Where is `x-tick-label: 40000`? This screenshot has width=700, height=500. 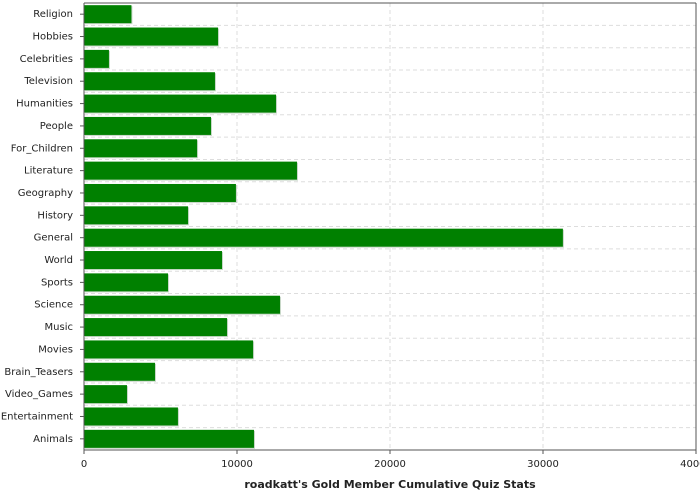
x-tick-label: 40000 is located at coordinates (690, 464).